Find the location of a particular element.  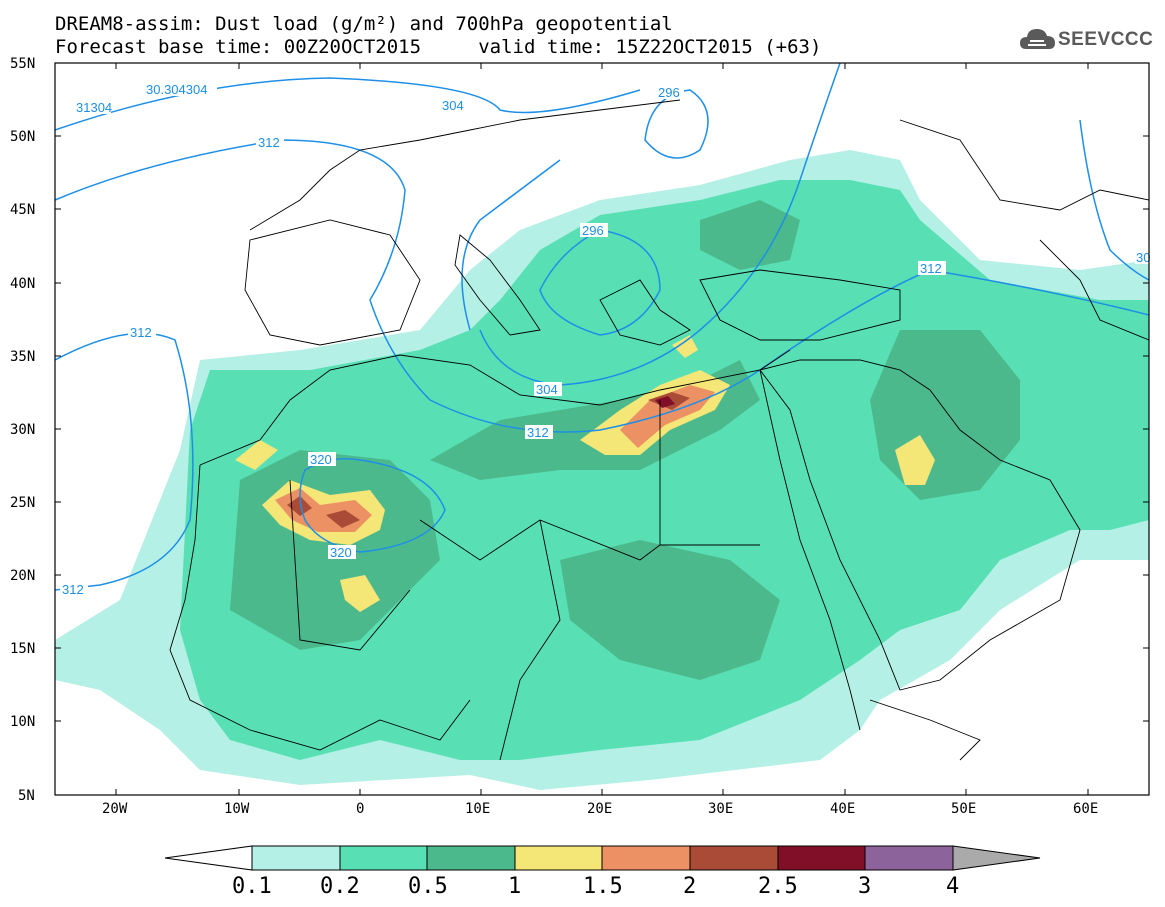

greece-outline is located at coordinates (645, 312).